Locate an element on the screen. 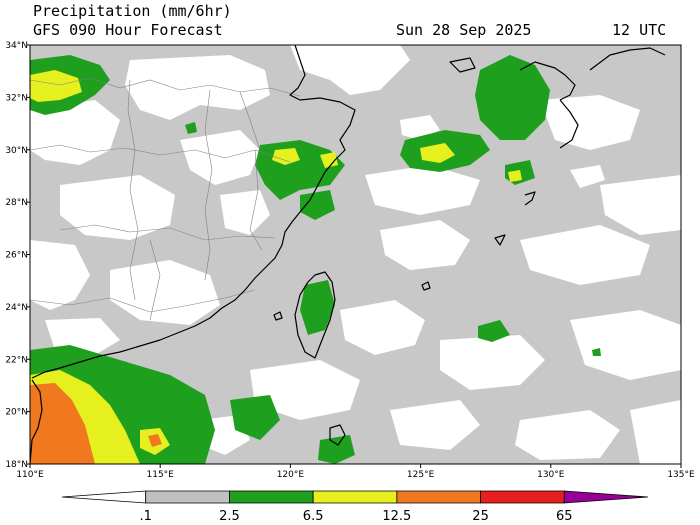 The image size is (700, 525). chart-title: Precipitation (mm/6hr) is located at coordinates (132, 11).